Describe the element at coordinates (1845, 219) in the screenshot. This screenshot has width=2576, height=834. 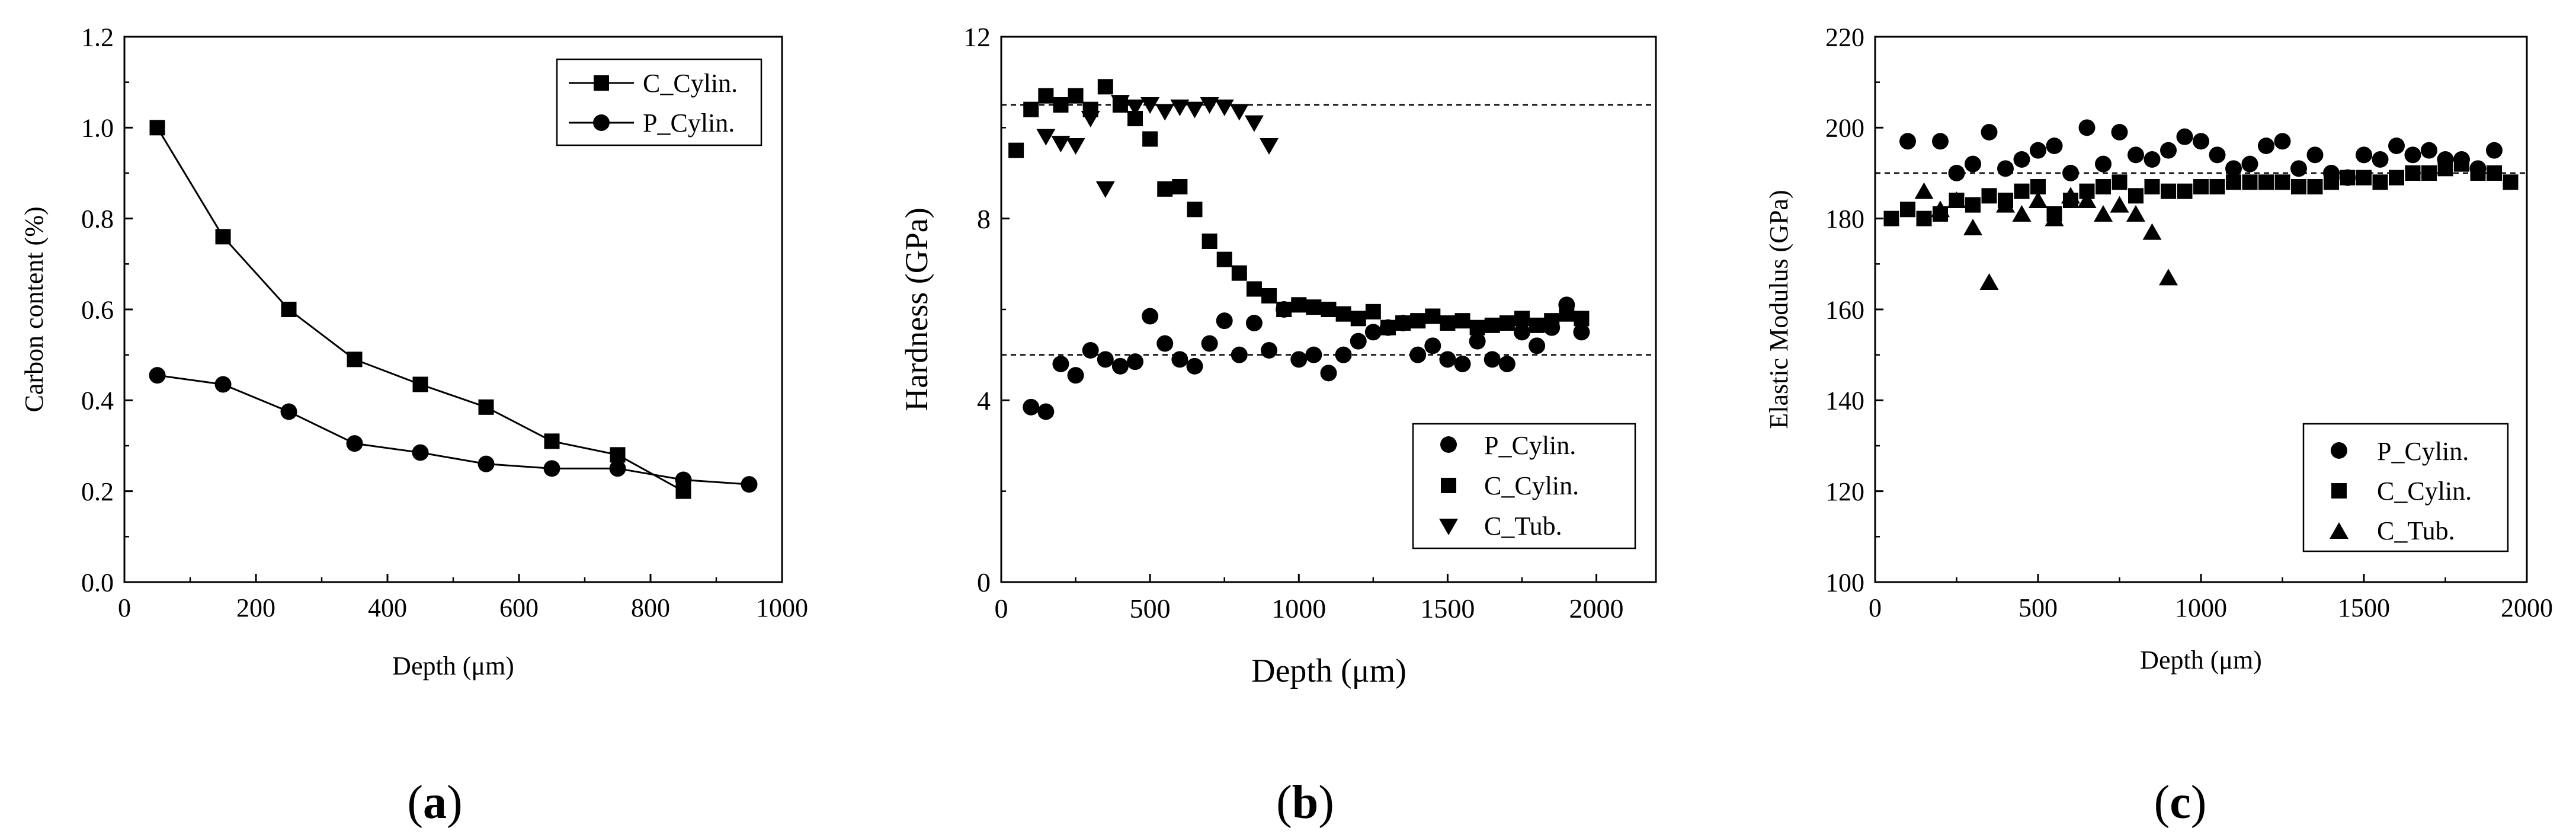
I see `y-tick-label: 180` at that location.